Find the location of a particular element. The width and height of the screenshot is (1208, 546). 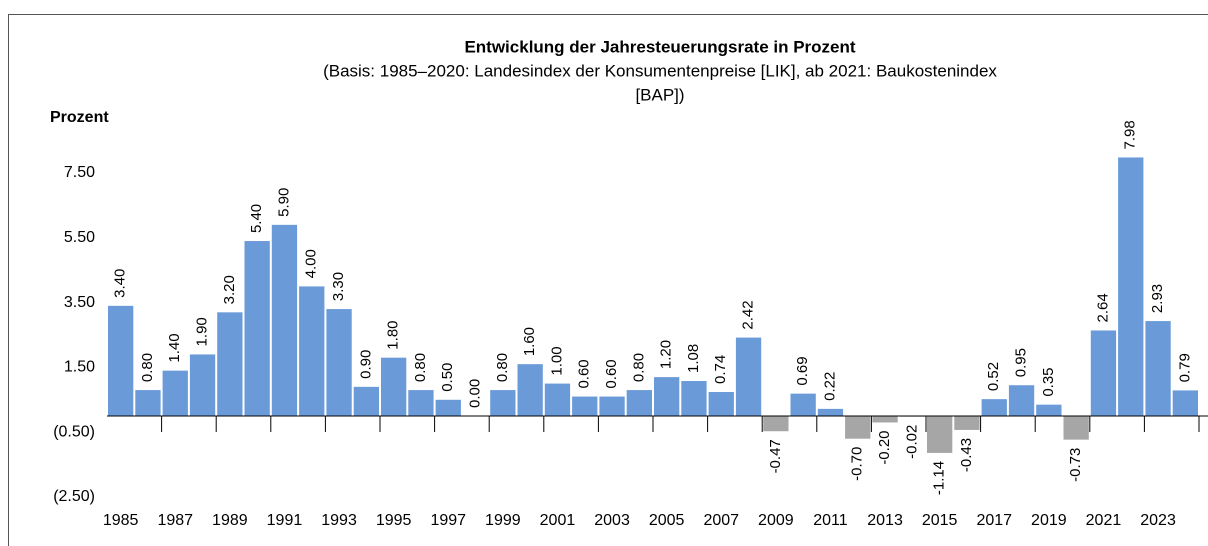

value-label: 3.40 is located at coordinates (120, 283).